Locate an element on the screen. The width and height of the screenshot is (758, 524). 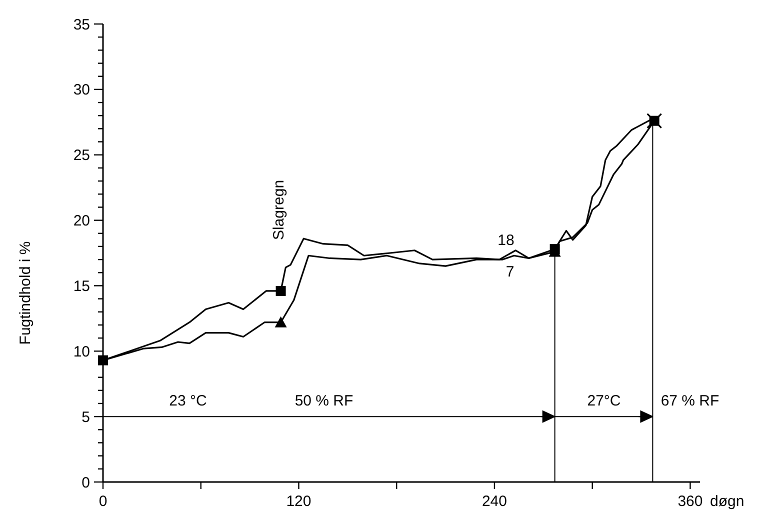
annotation: Slagregn is located at coordinates (279, 210).